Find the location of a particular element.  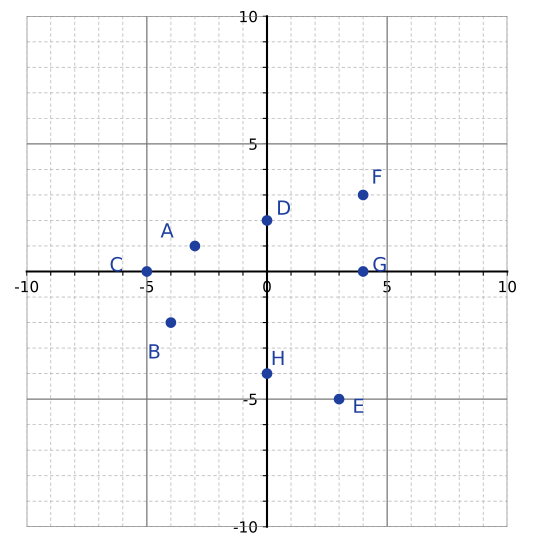

annotation: G is located at coordinates (379, 264).